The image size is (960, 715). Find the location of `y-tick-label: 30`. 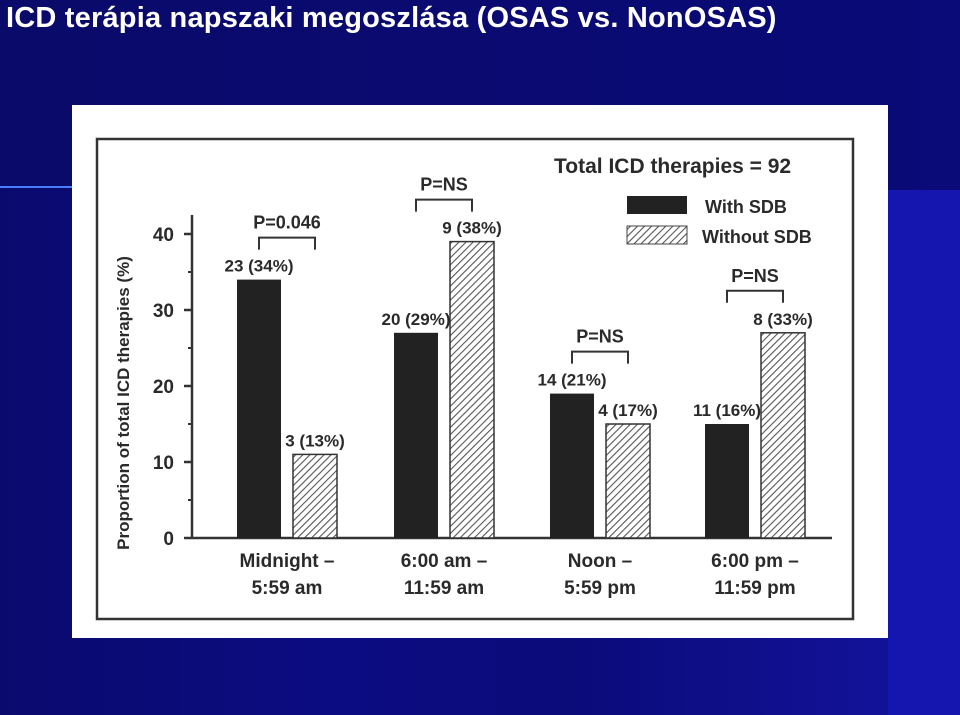

y-tick-label: 30 is located at coordinates (163, 311).